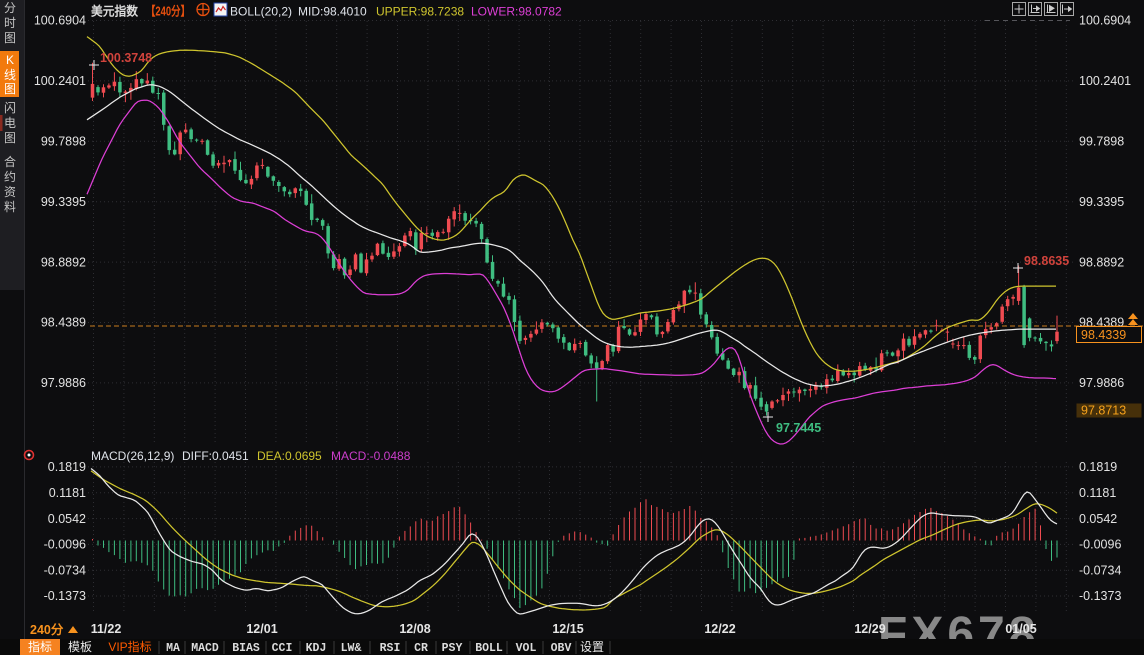 The height and width of the screenshot is (655, 1144). What do you see at coordinates (215, 456) in the screenshot?
I see `svg-text: DIFF:0.0451` at bounding box center [215, 456].